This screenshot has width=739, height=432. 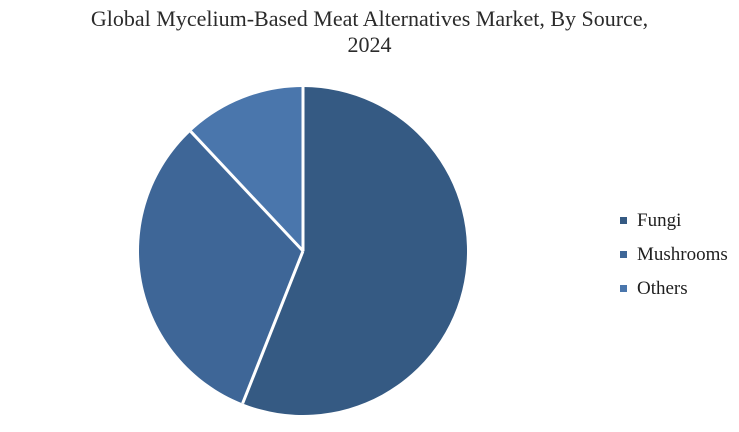 I want to click on legend-swatch-fungi-icon, so click(x=623, y=220).